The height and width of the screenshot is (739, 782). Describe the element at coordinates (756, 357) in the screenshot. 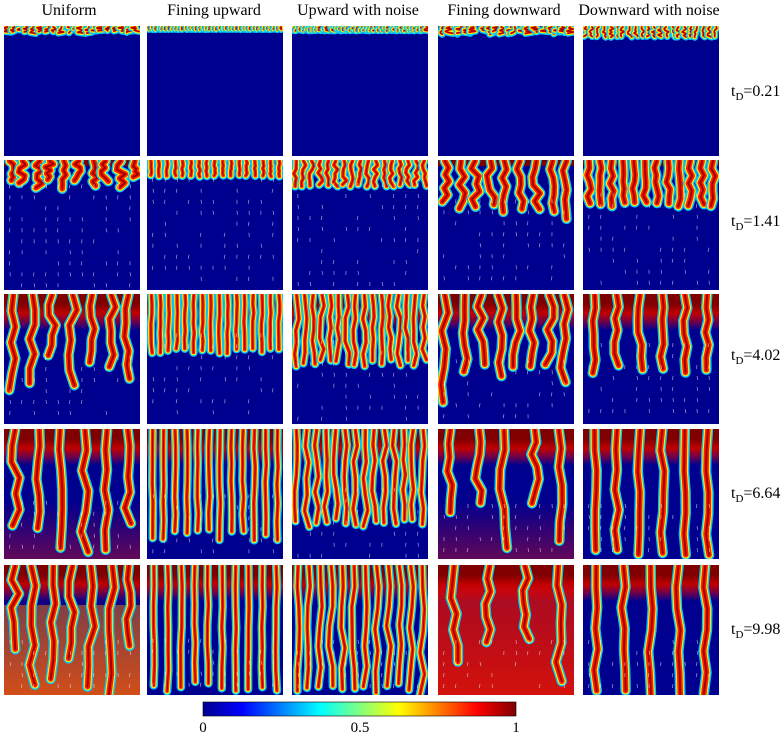

I see `time-label-row-3: tD=4.02` at that location.